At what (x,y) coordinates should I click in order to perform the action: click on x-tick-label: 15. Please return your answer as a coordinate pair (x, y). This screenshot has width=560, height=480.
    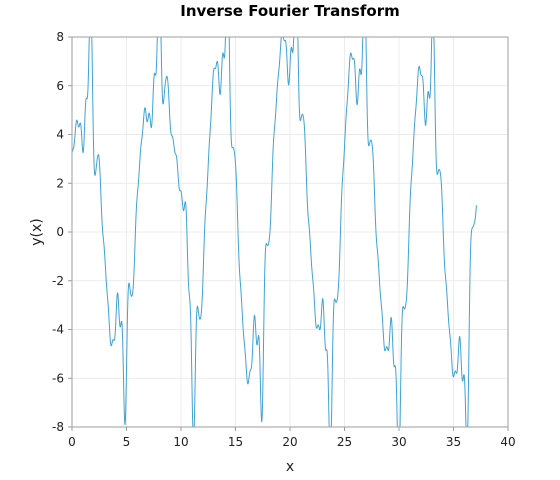
    Looking at the image, I should click on (235, 442).